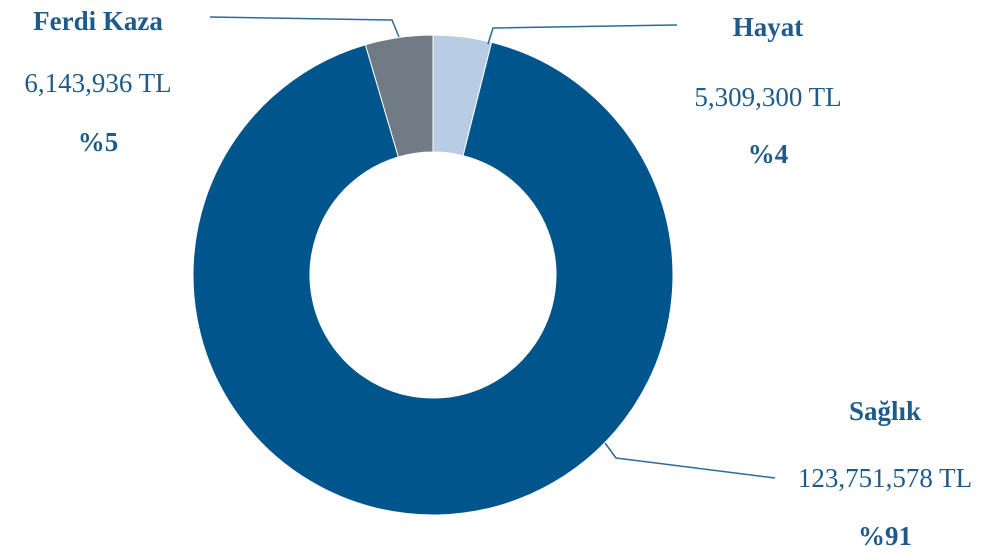  Describe the element at coordinates (885, 478) in the screenshot. I see `slice-value-label: 123,751,578 TL` at that location.